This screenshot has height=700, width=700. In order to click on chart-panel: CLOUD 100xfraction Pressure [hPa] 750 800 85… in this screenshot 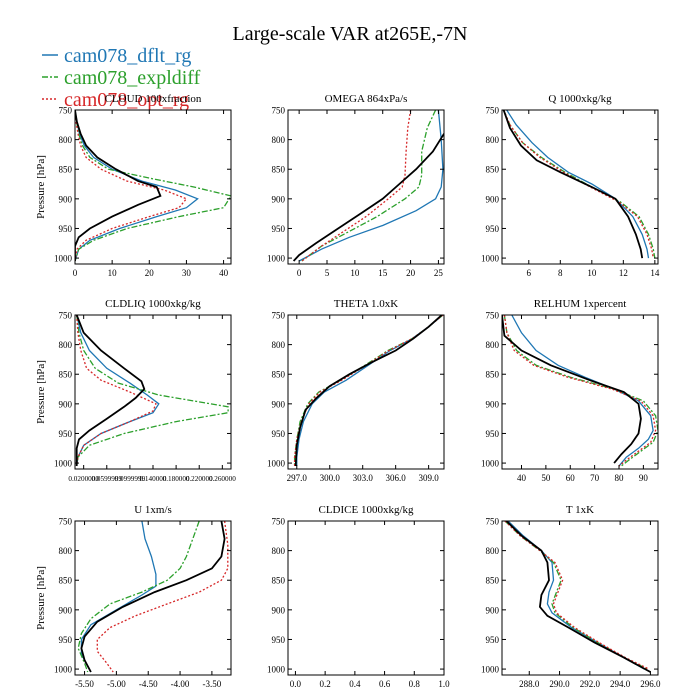, I will do `click(133, 185)`.